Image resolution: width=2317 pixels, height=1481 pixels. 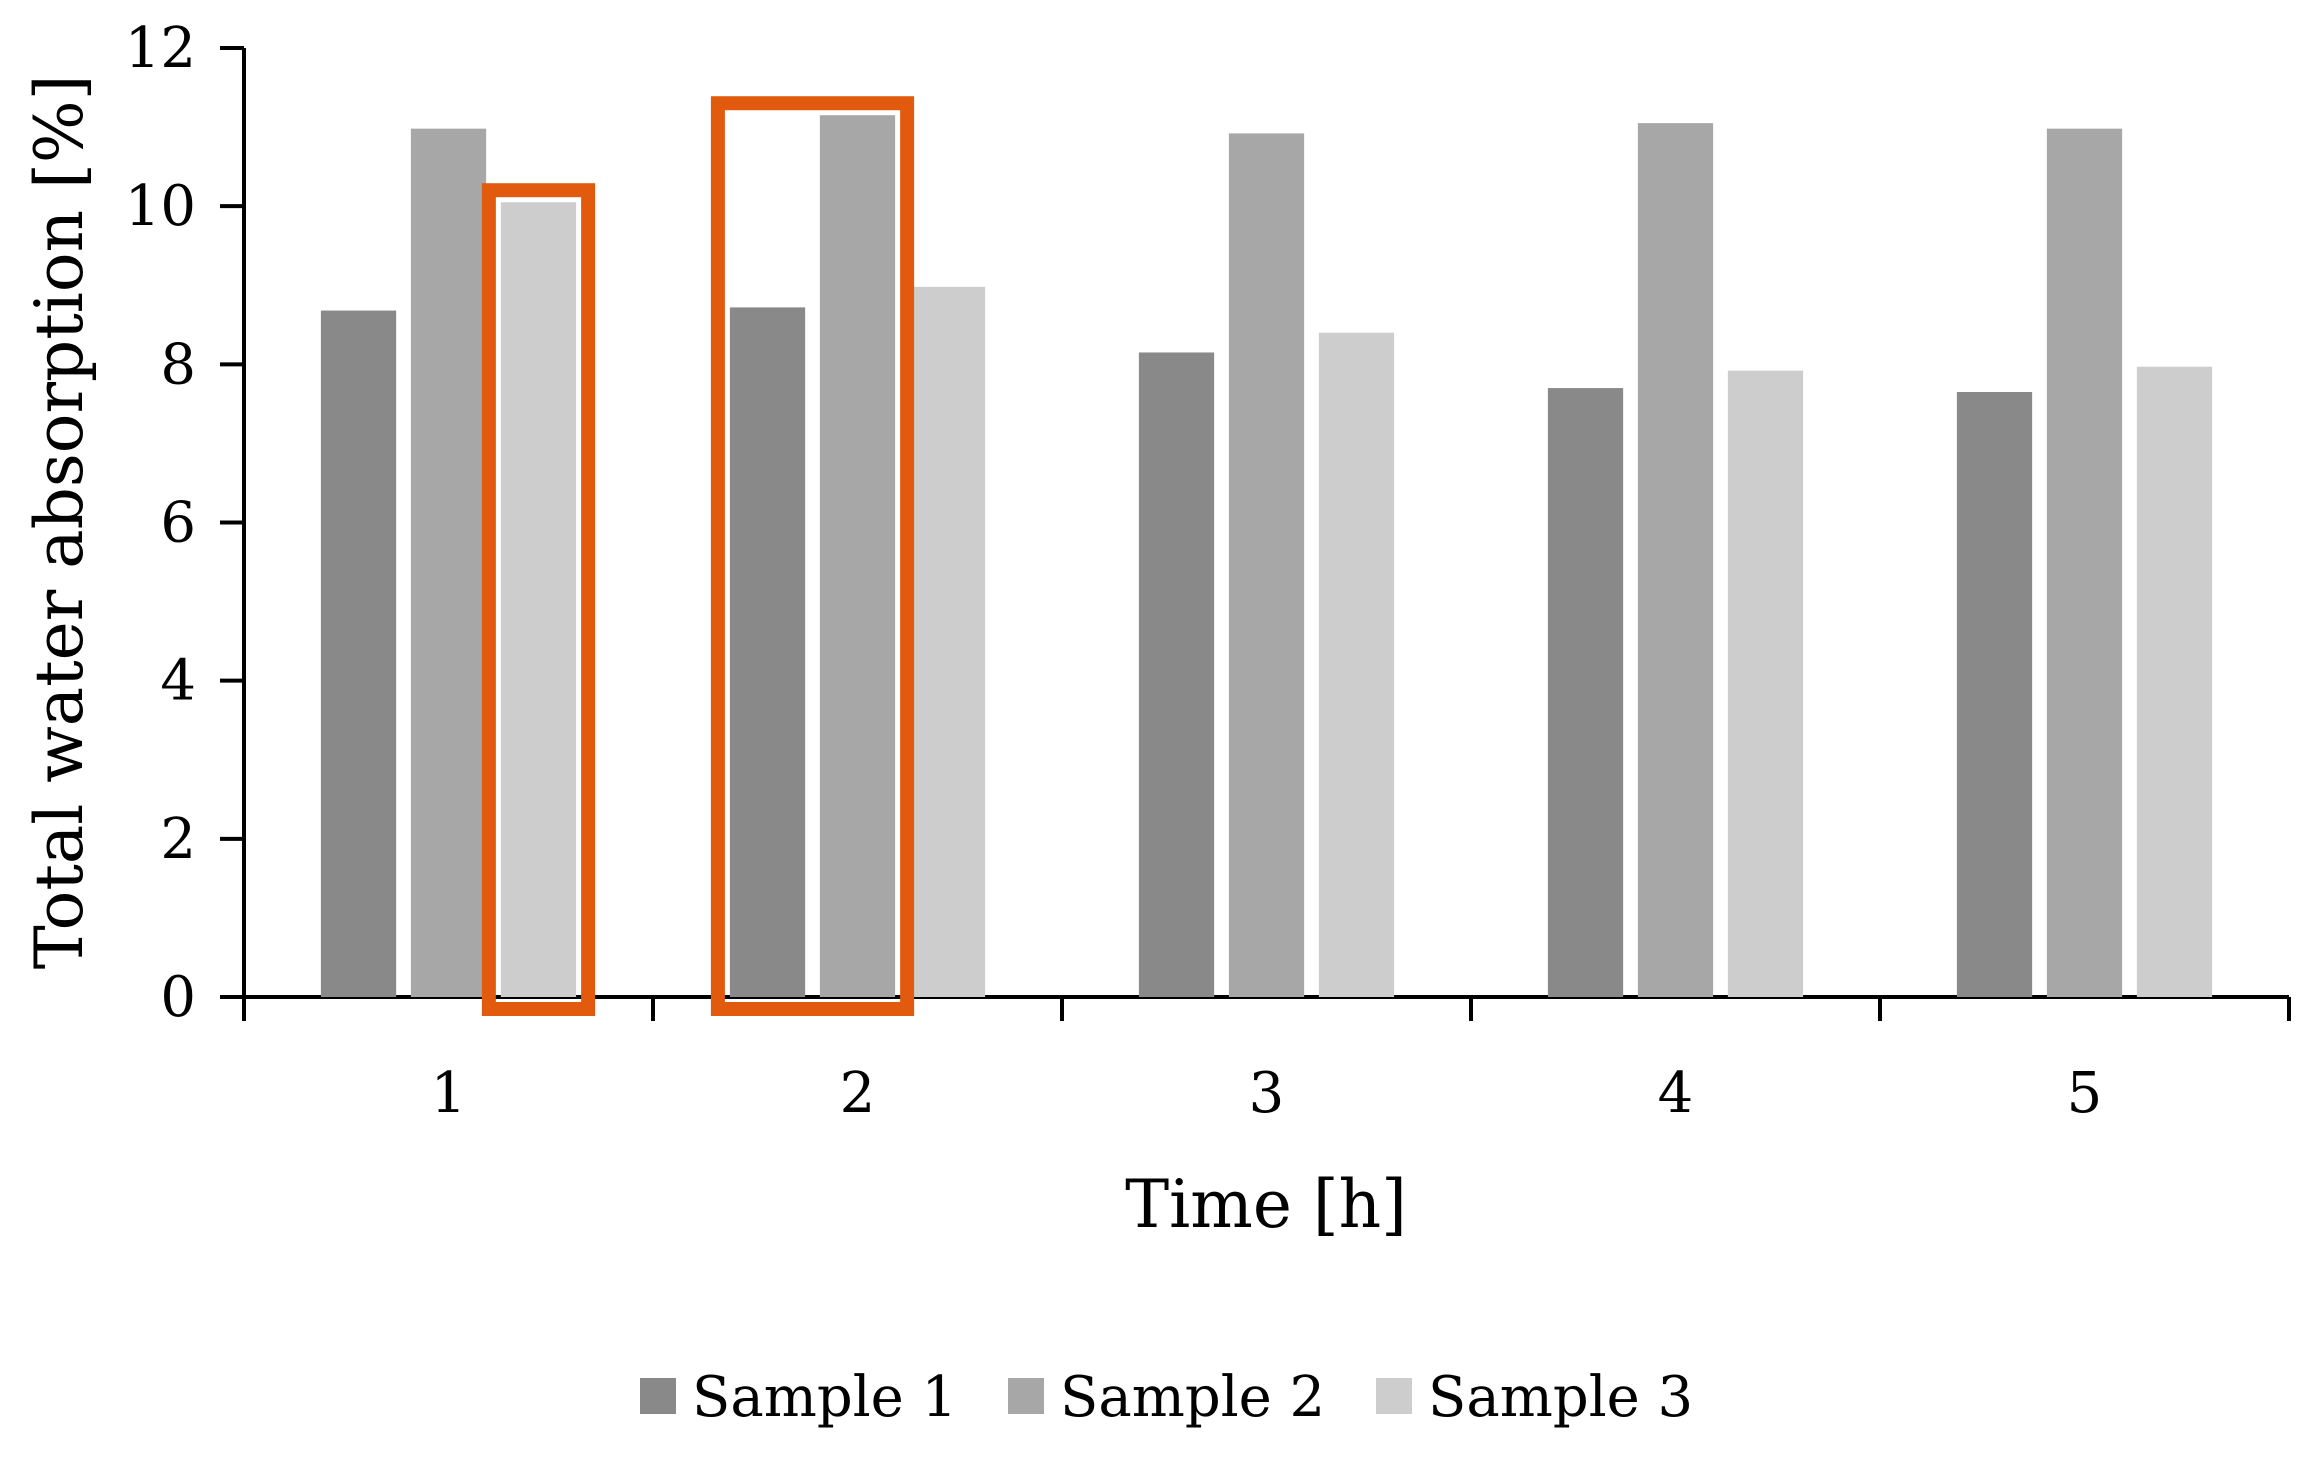 I want to click on legend-label: Sample 1, so click(x=824, y=1397).